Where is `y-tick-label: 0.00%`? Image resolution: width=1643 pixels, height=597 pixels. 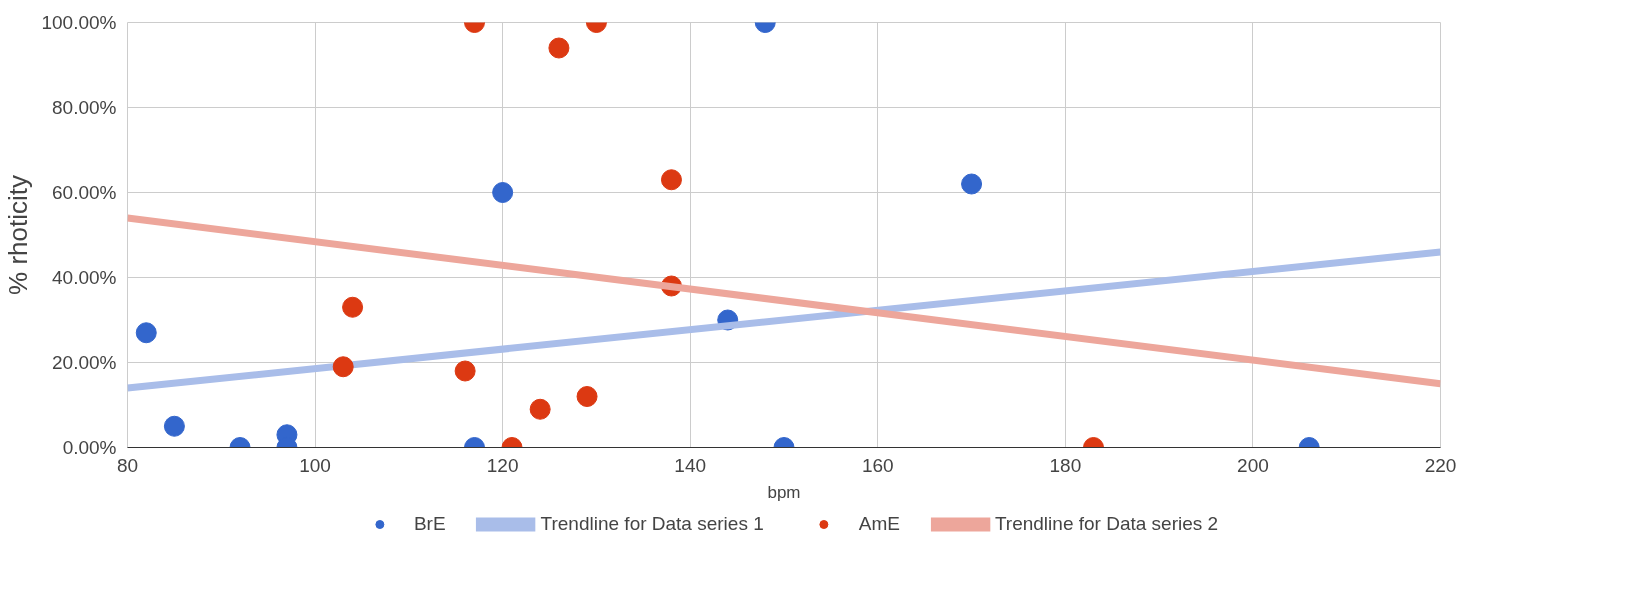
y-tick-label: 0.00% is located at coordinates (89, 447).